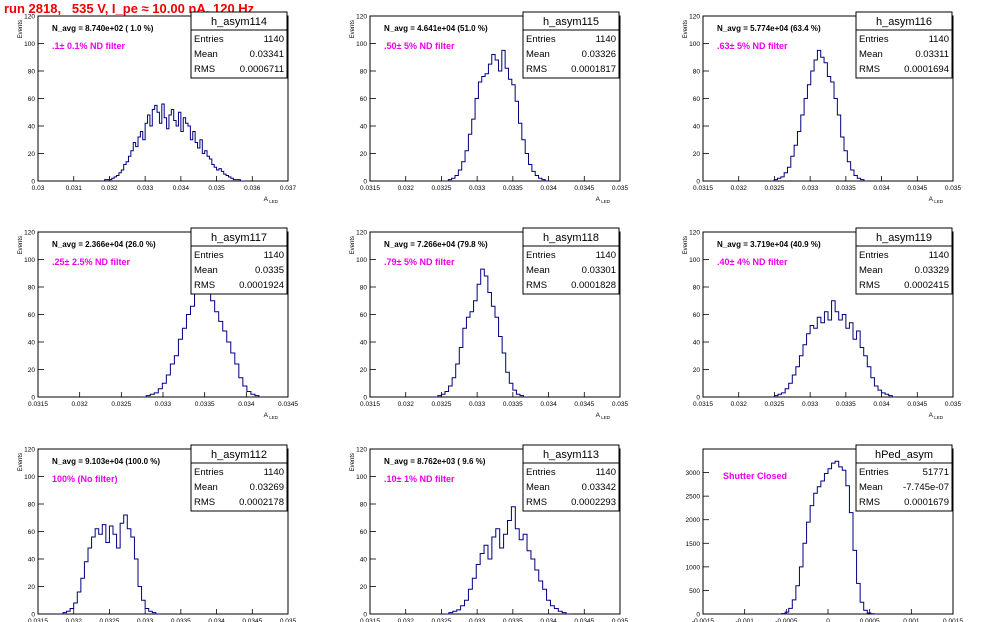 The image size is (996, 622). What do you see at coordinates (593, 502) in the screenshot?
I see `stats-value: 0.0002293` at bounding box center [593, 502].